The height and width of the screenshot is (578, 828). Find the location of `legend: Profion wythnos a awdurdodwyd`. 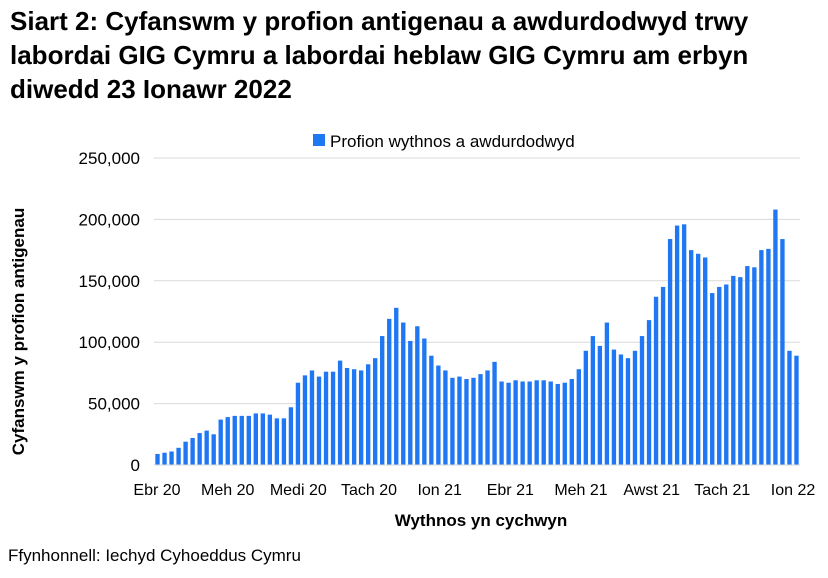

legend: Profion wythnos a awdurdodwyd is located at coordinates (444, 141).